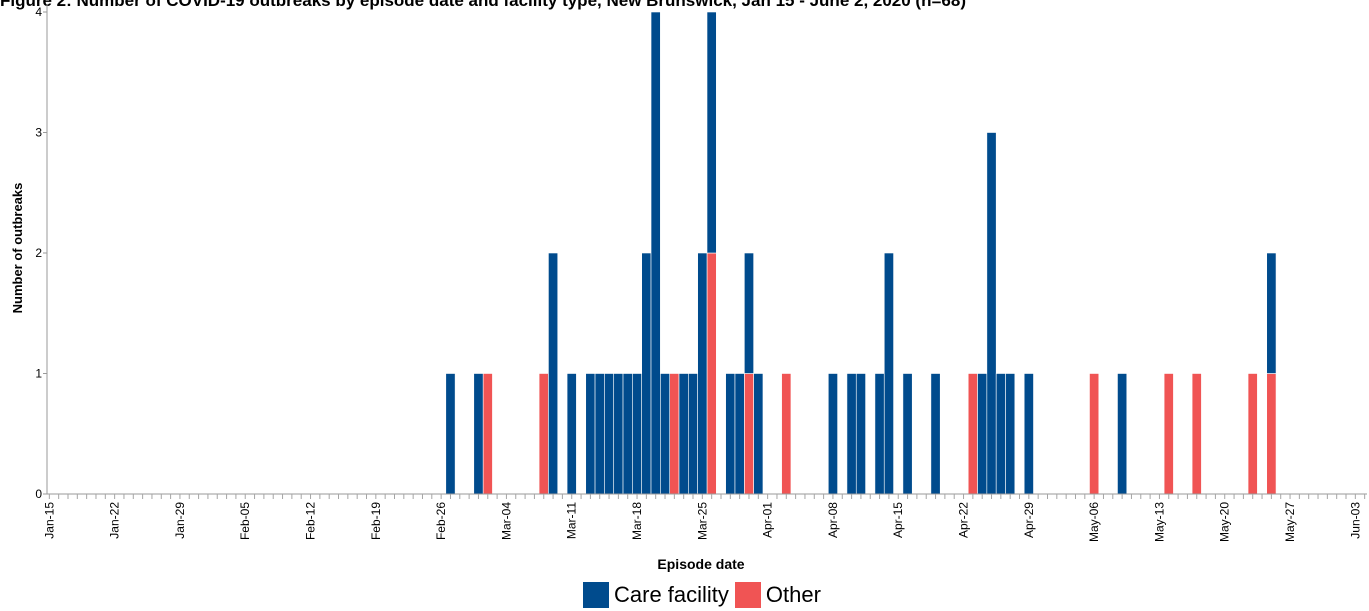  Describe the element at coordinates (376, 521) in the screenshot. I see `x-tick-label: Feb-19` at that location.